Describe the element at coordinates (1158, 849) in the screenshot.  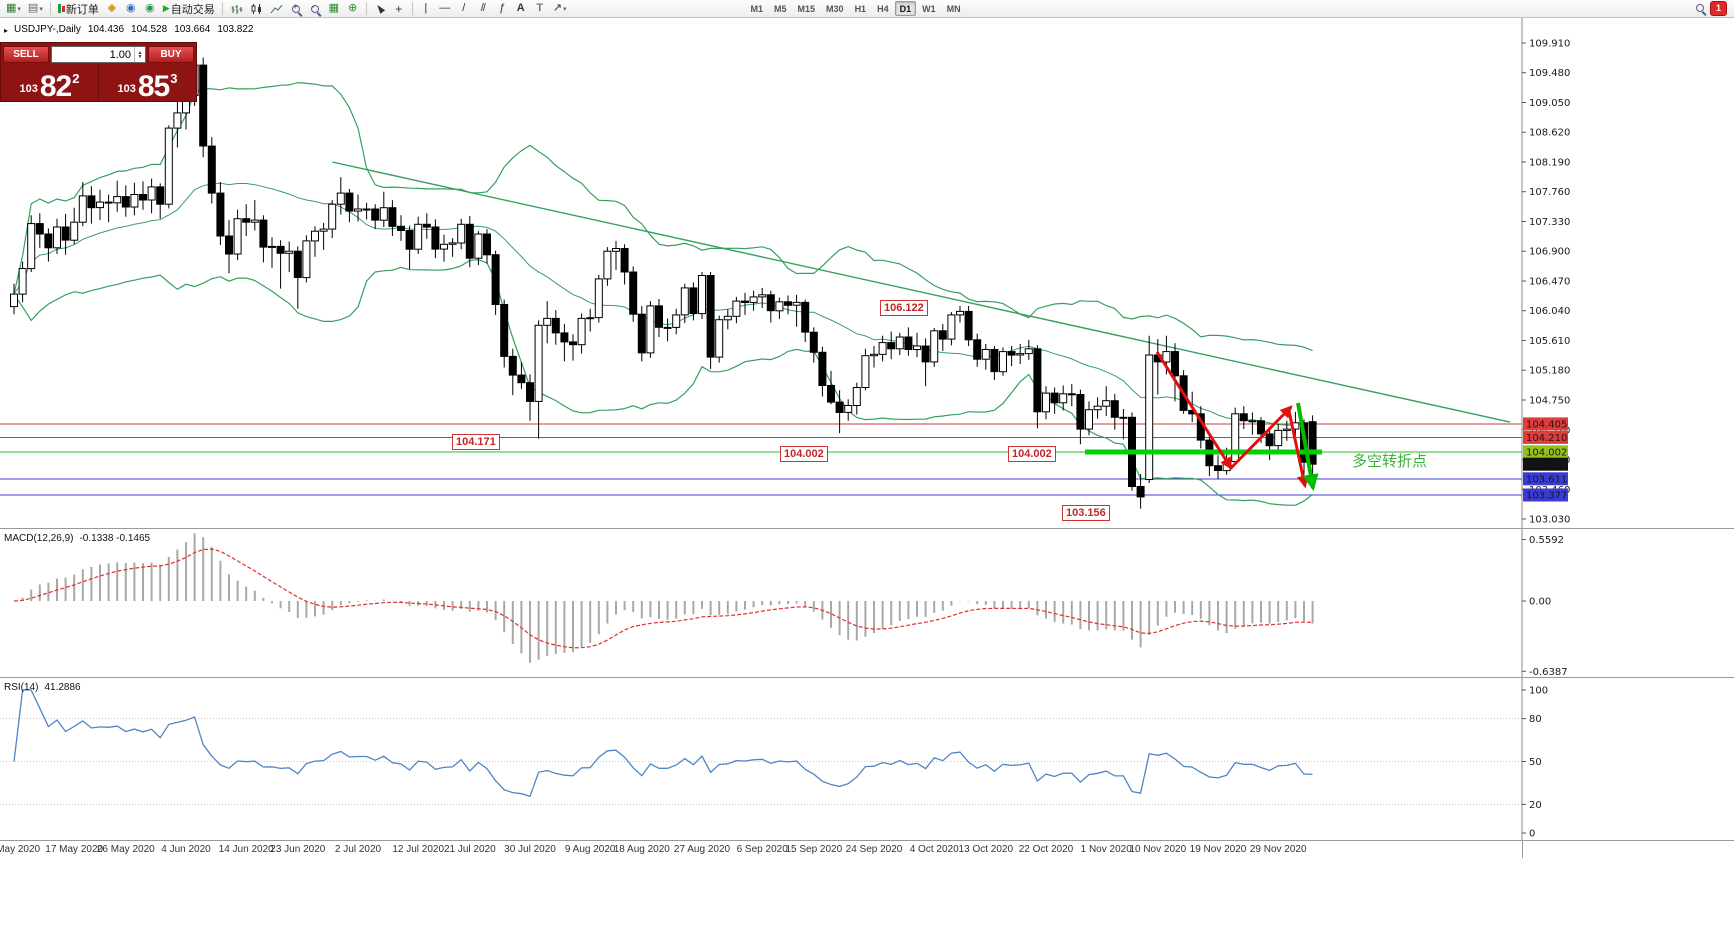
I see `date-label: 10 Nov 2020` at that location.